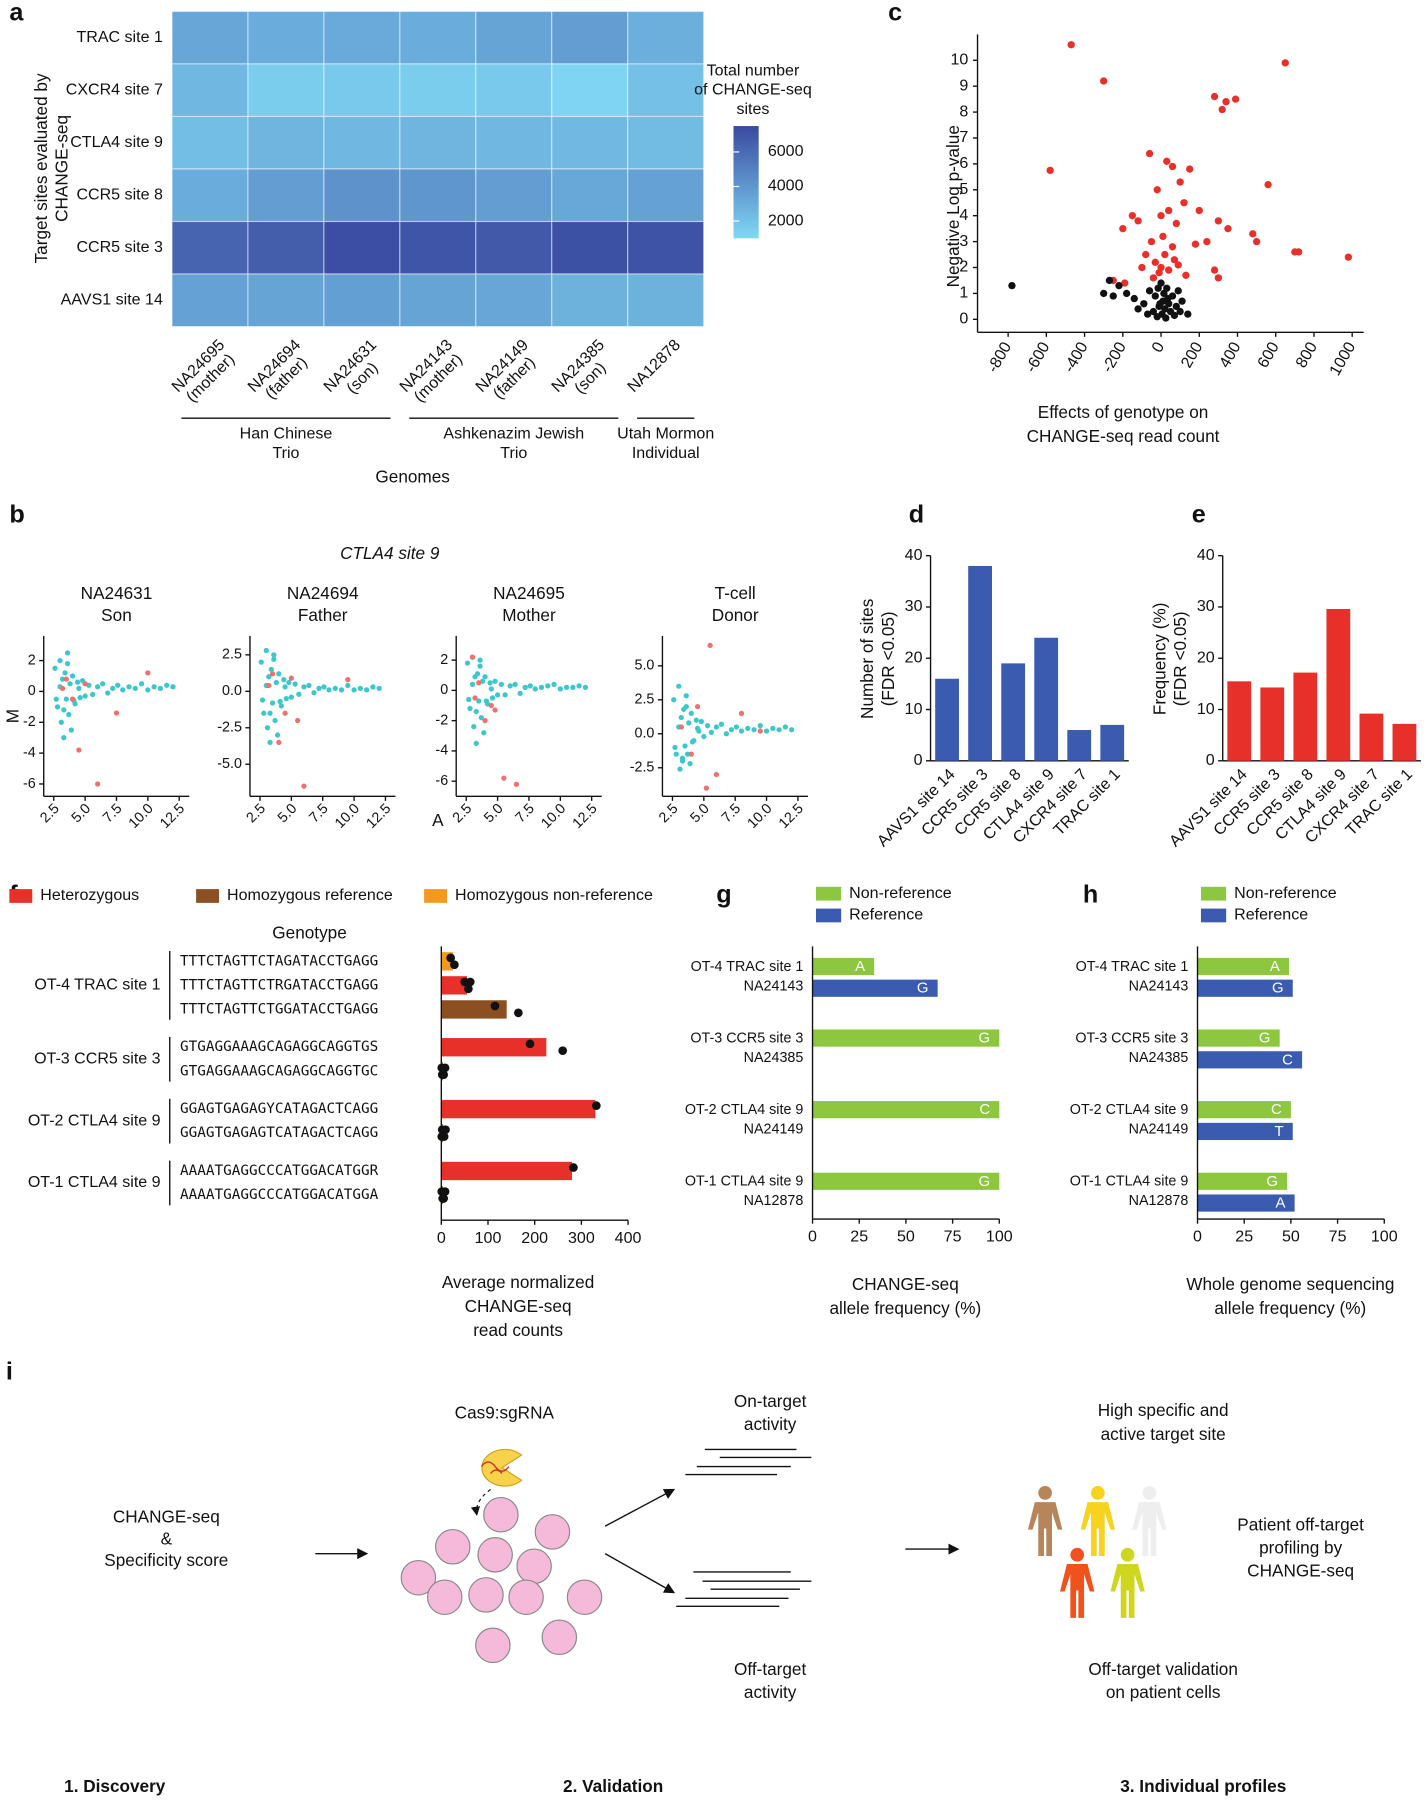  I want to click on panel-letter: g, so click(723, 895).